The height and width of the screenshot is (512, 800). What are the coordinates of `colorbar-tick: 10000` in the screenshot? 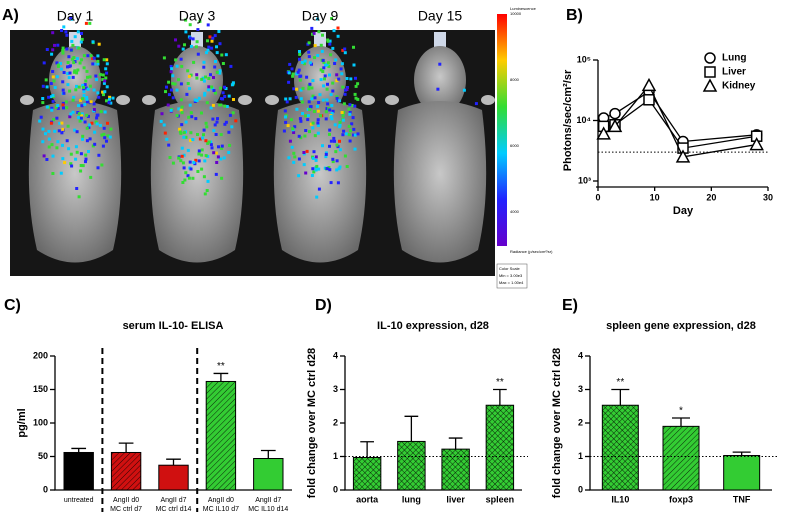 It's located at (516, 13).